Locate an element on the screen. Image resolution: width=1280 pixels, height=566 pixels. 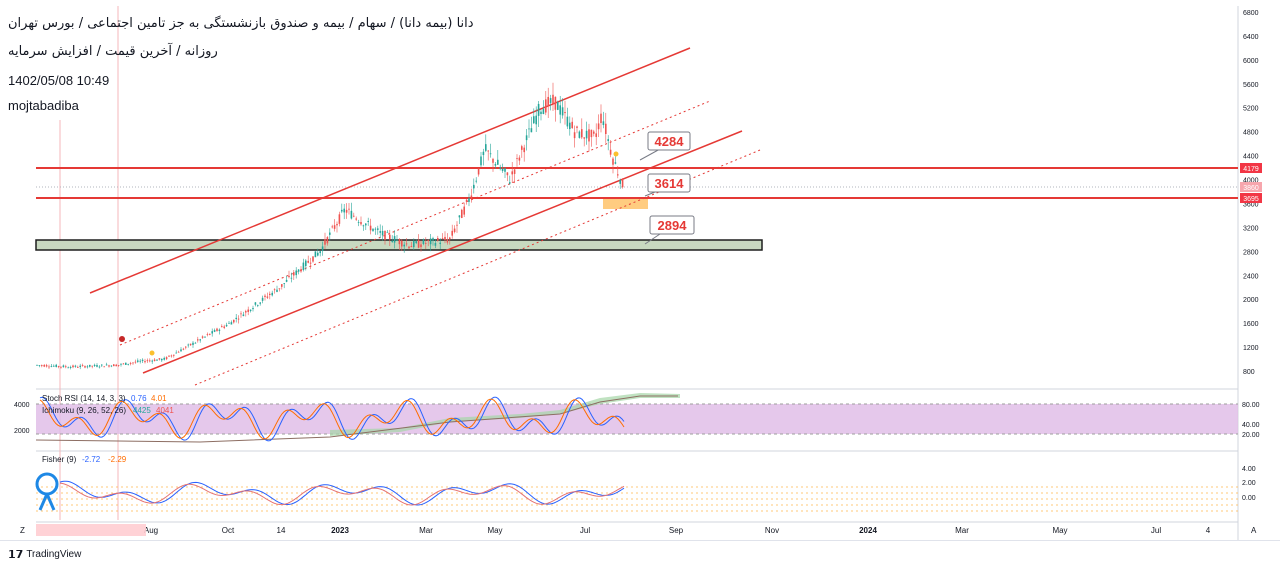
signal-dot-yellow is located at coordinates (152, 353).